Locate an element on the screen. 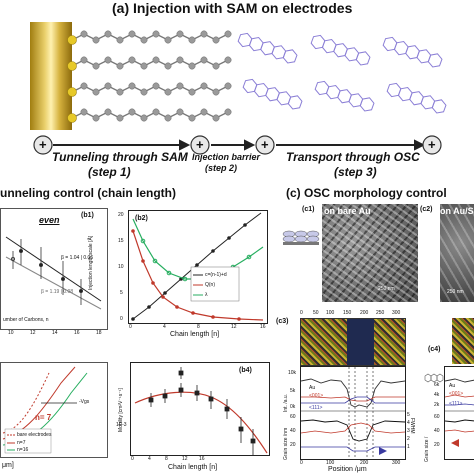 Image resolution: width=474 pixels, height=474 pixels. b1-beta1: β = 1.04 | 0.06 is located at coordinates (77, 258).